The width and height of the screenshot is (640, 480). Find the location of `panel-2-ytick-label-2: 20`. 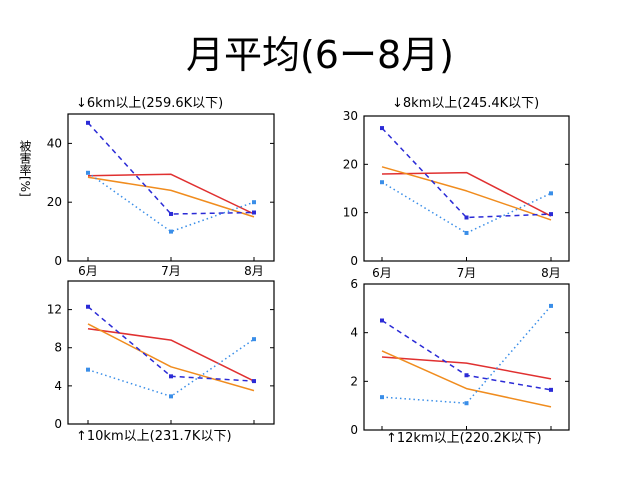

panel-2-ytick-label-2: 20 is located at coordinates (350, 164).